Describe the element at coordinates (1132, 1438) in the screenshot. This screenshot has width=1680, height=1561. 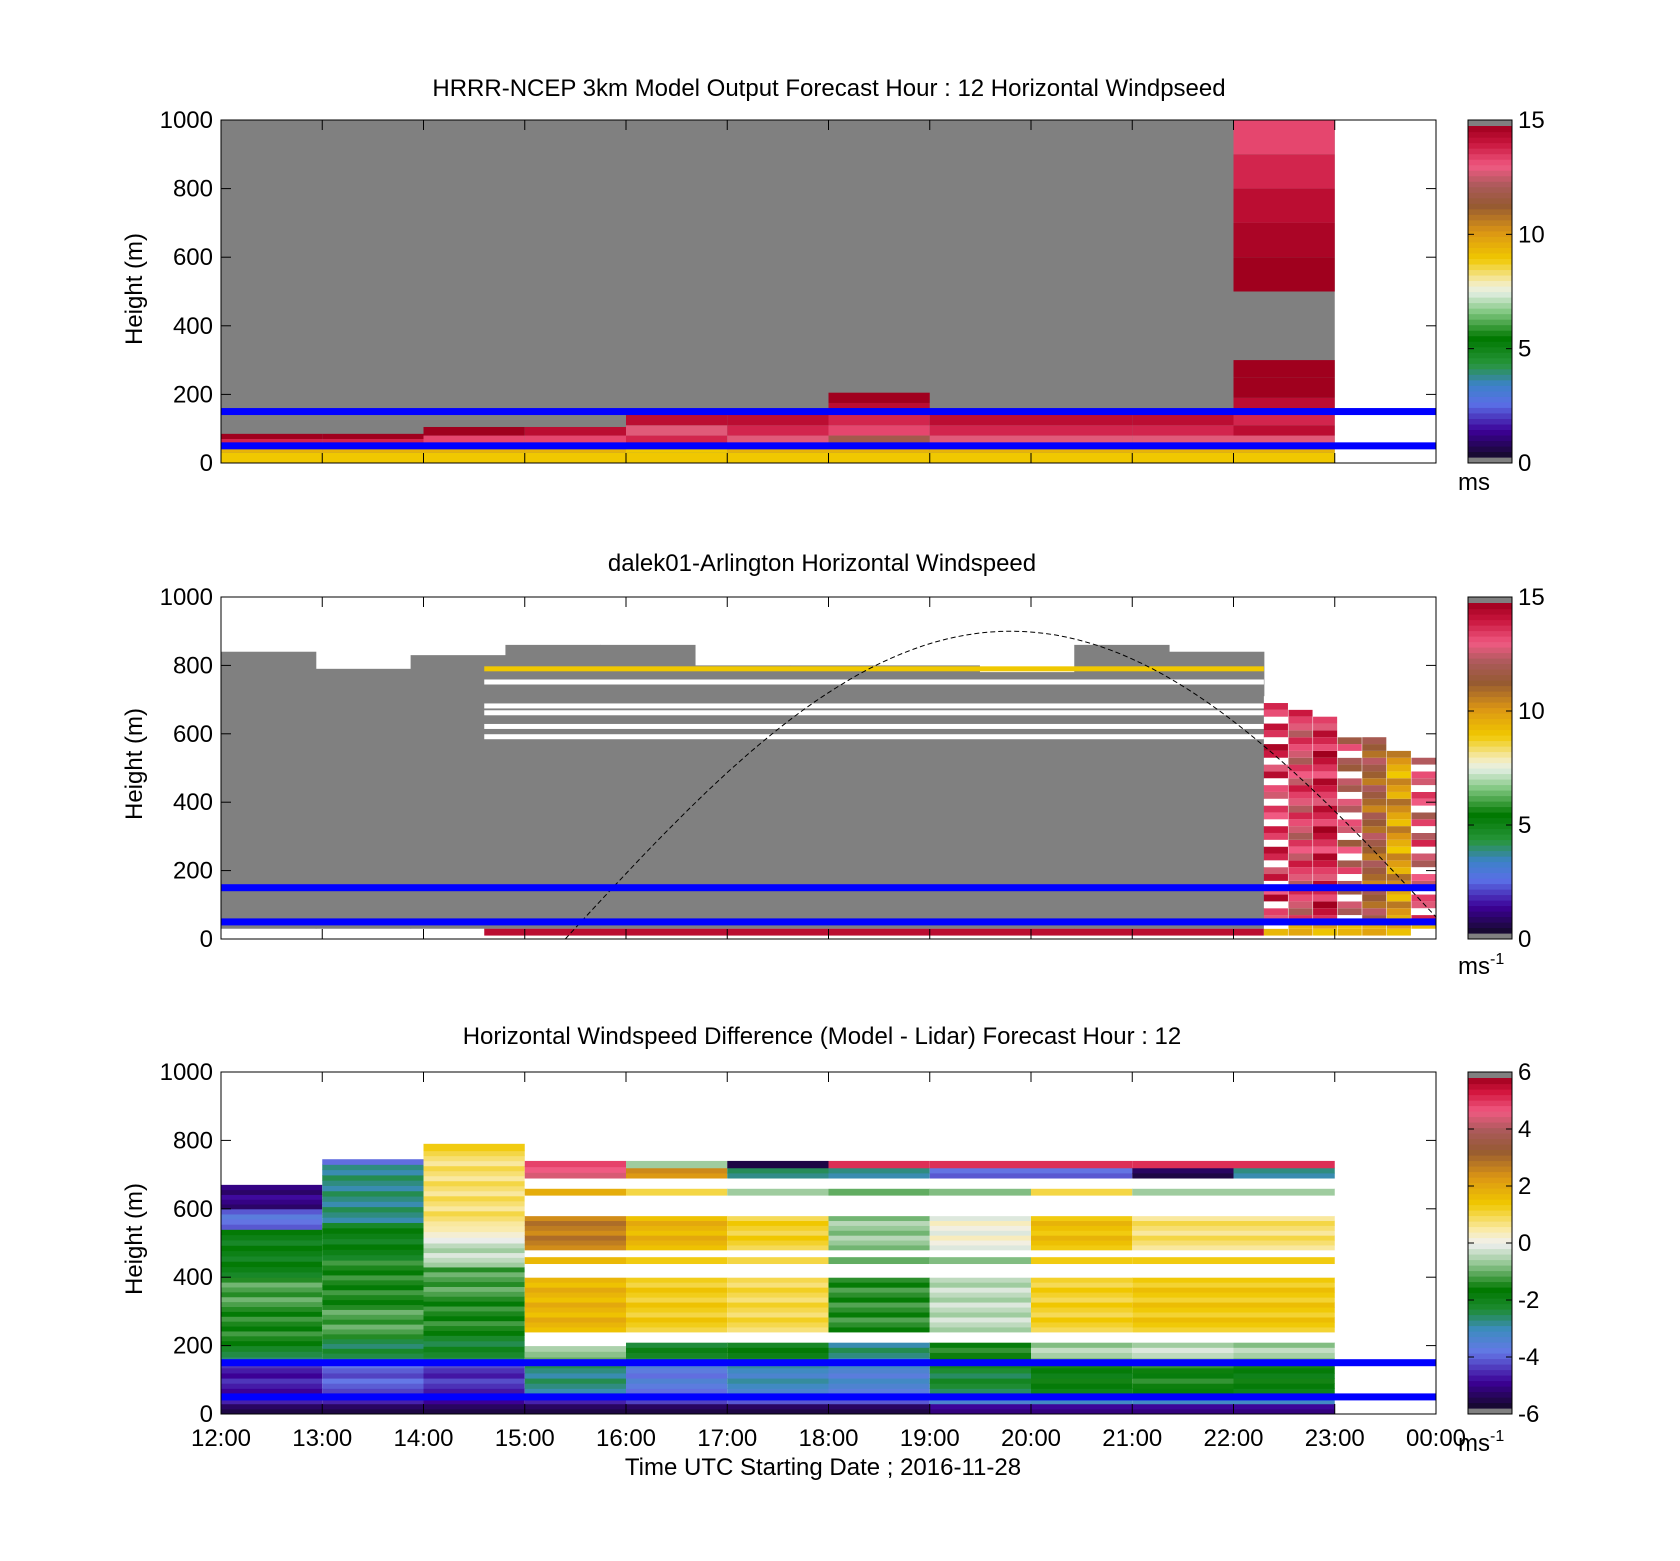
I see `x-tick-label: 21:00` at that location.